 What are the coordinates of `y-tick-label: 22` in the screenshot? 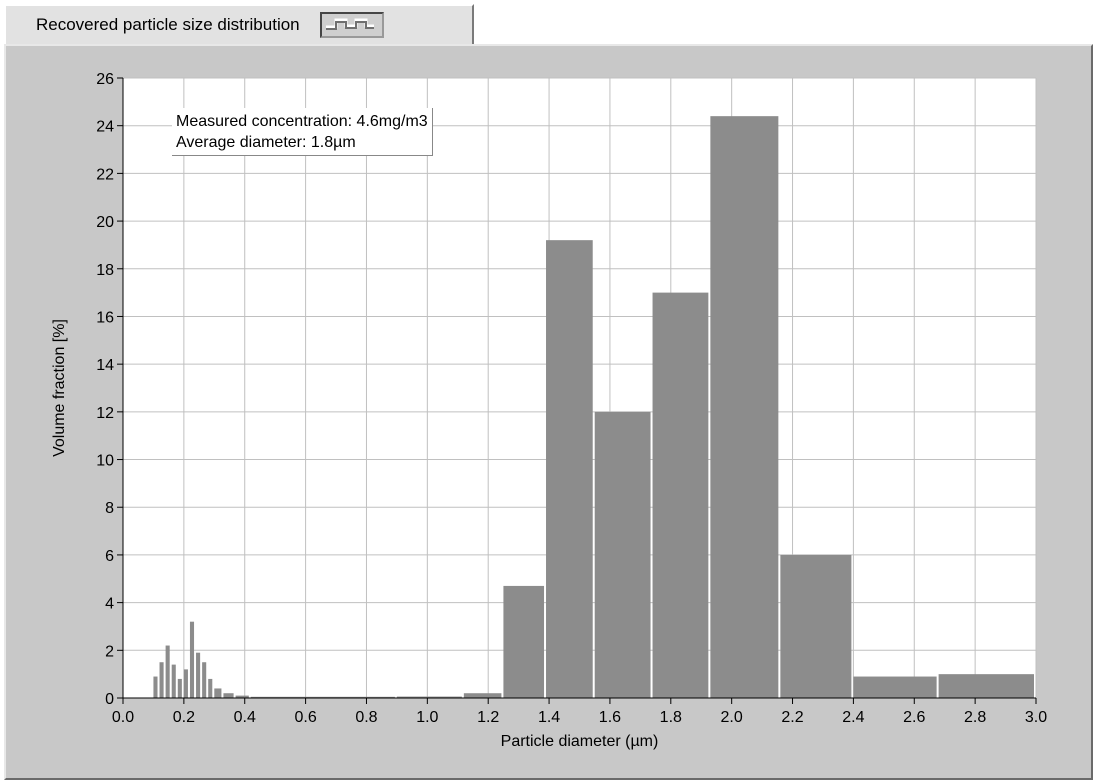 It's located at (105, 174).